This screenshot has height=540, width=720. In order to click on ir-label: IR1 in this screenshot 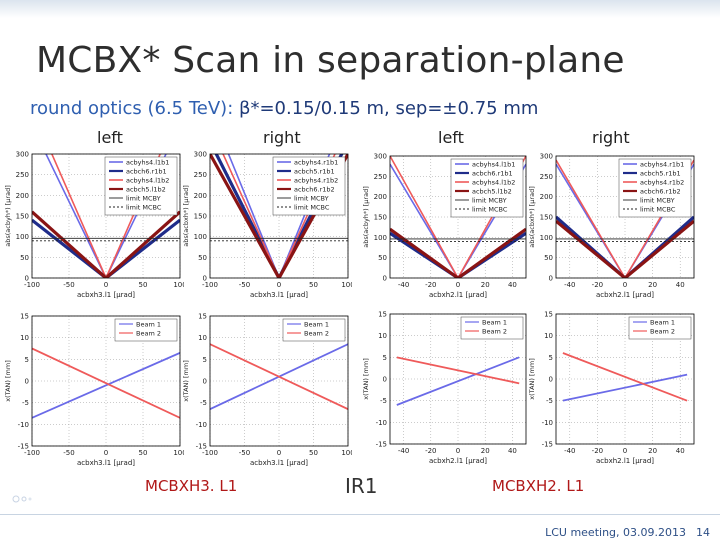, I will do `click(361, 486)`.